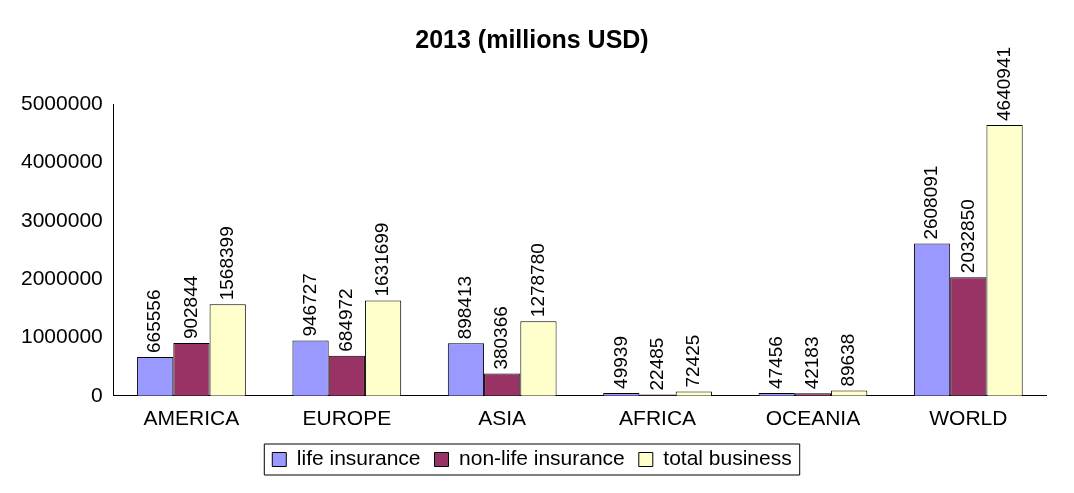 The height and width of the screenshot is (493, 1074). What do you see at coordinates (190, 307) in the screenshot?
I see `data-label: 902844` at bounding box center [190, 307].